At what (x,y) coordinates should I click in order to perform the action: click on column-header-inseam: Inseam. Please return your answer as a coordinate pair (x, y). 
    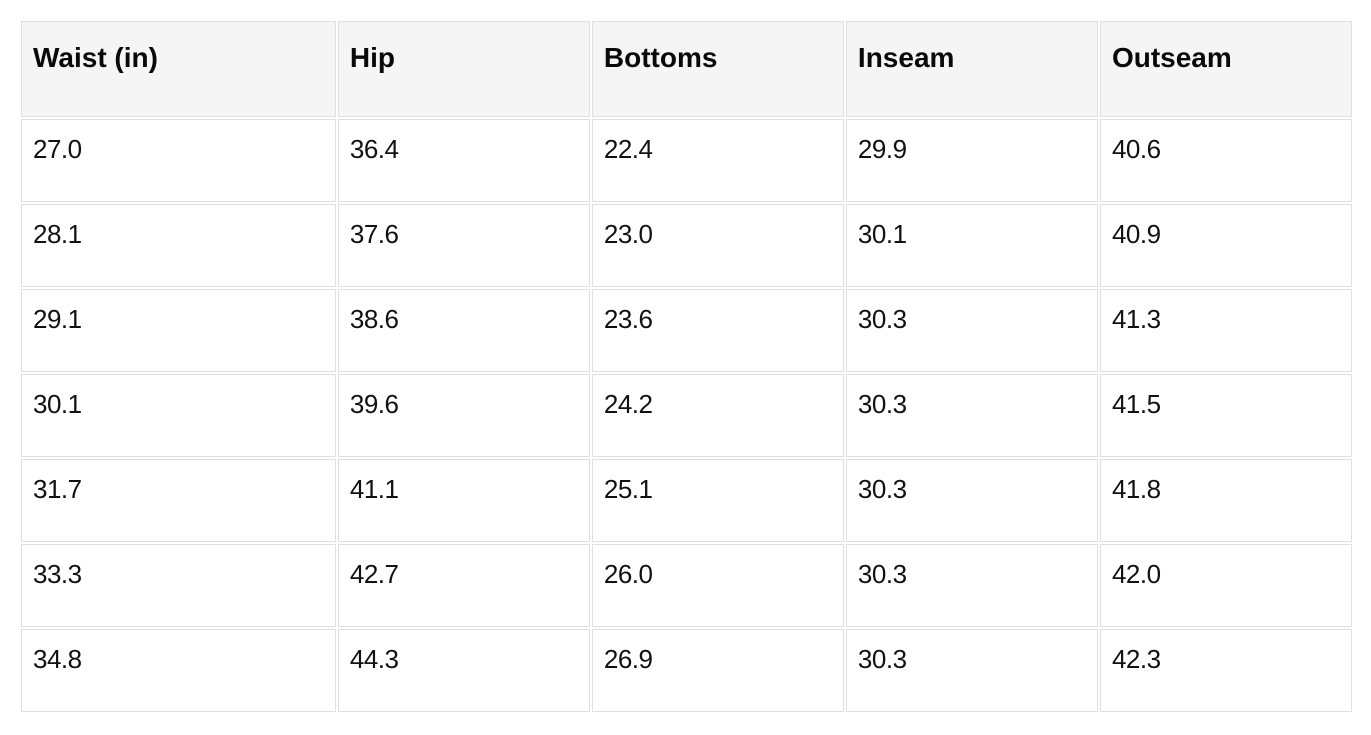
    Looking at the image, I should click on (971, 69).